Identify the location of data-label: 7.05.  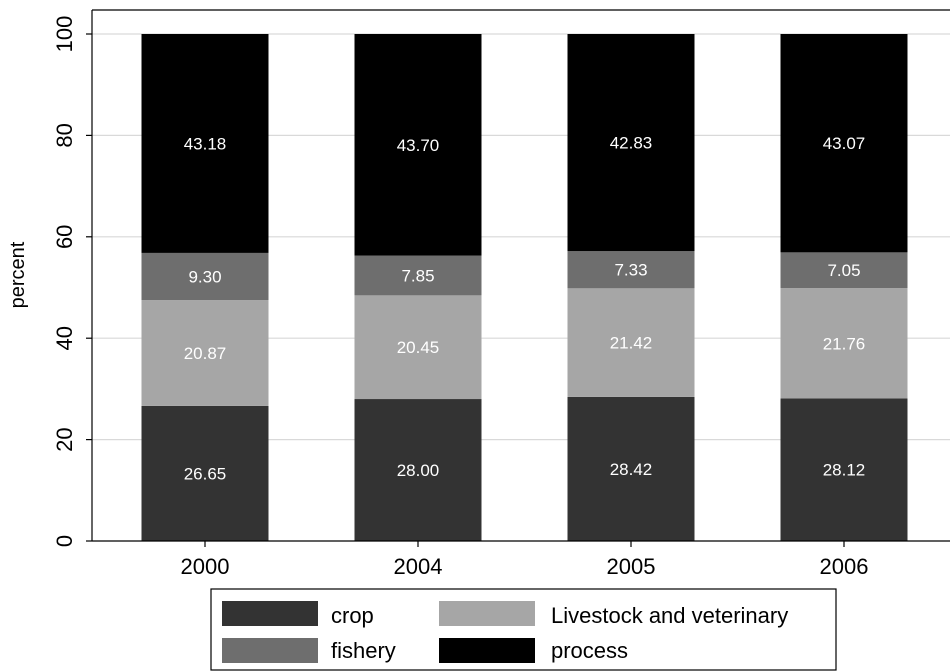
(843, 270).